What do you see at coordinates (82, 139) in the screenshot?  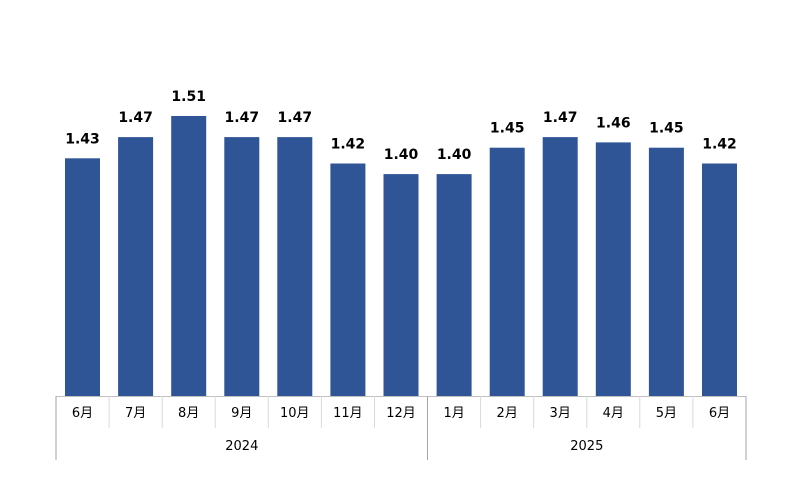 I see `data-label-1: 1.43` at bounding box center [82, 139].